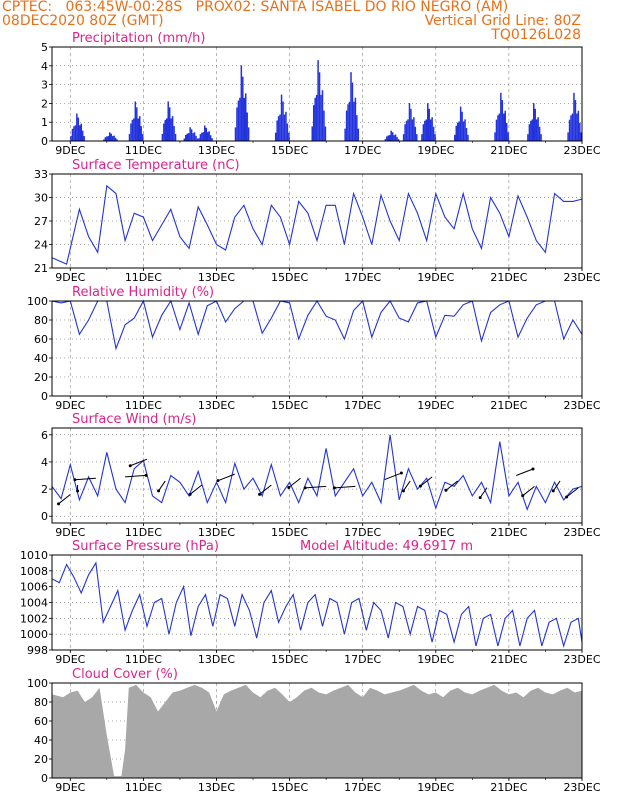 The height and width of the screenshot is (800, 618). What do you see at coordinates (44, 66) in the screenshot?
I see `panel-0-y-tick-label: 4` at bounding box center [44, 66].